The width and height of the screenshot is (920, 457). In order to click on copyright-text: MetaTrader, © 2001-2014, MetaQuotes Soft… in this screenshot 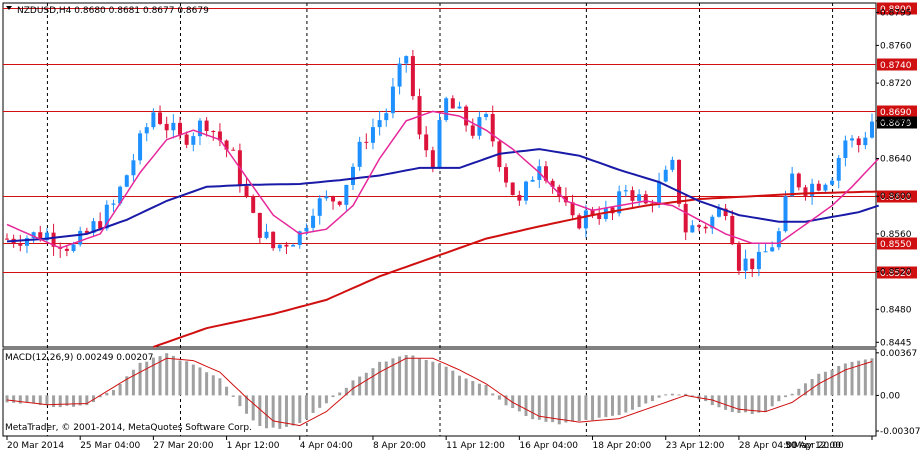, I will do `click(128, 428)`.